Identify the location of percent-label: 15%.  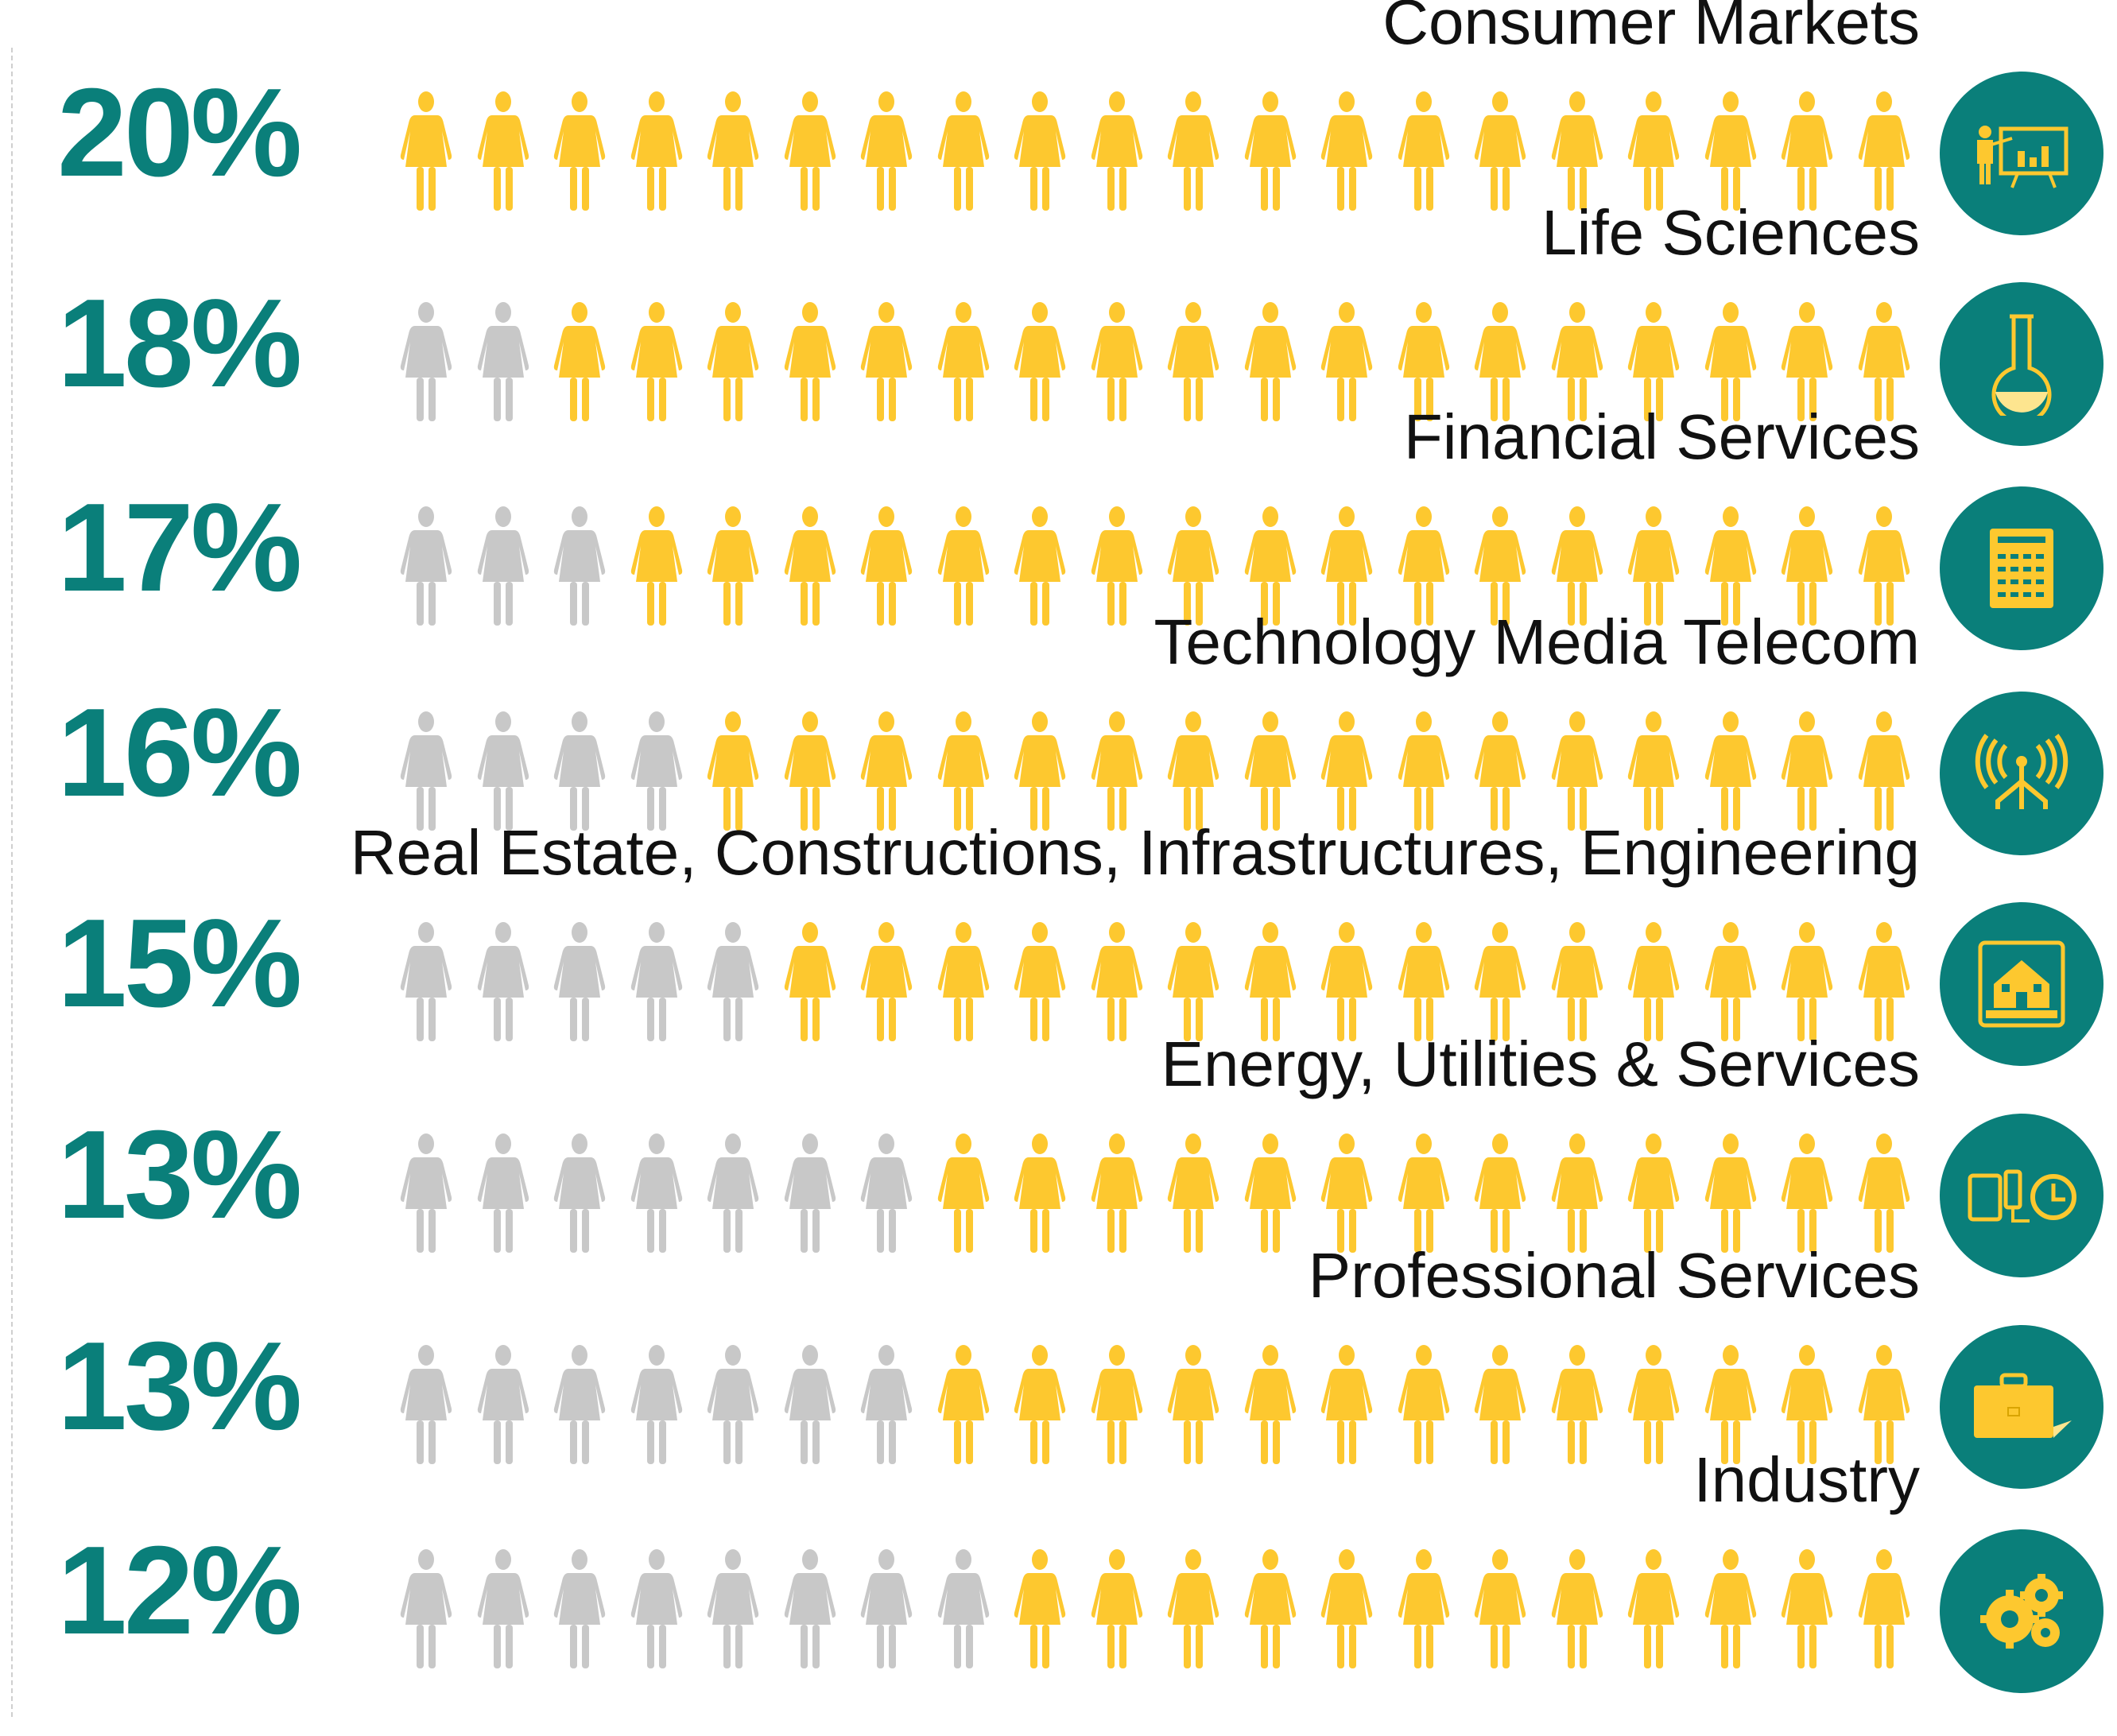
(179, 963).